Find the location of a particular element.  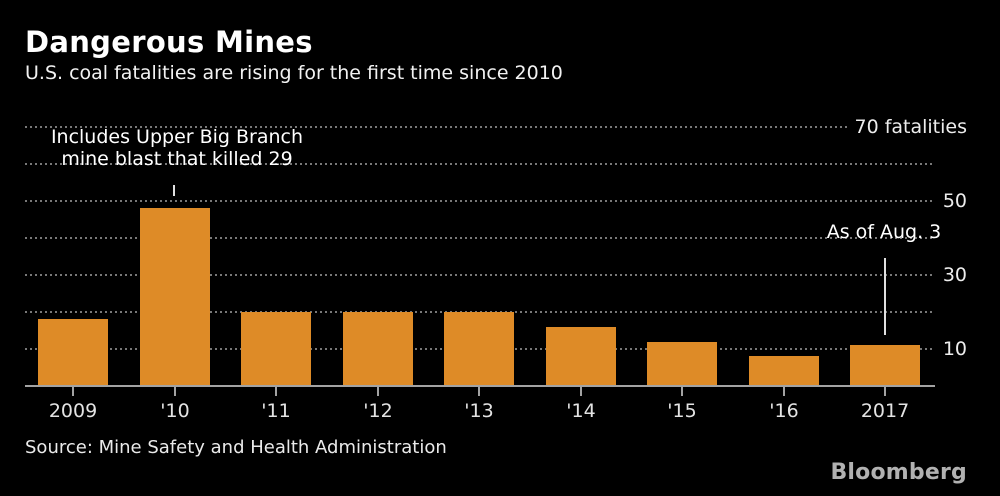

x-axis-label: '16 is located at coordinates (784, 411).